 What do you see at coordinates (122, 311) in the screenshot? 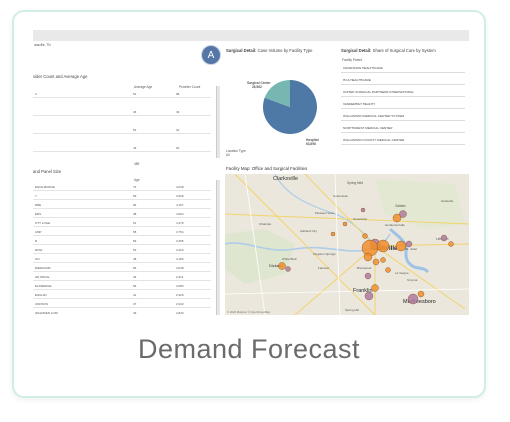
I see `table-row: WALDREN LORI 49 2,833` at bounding box center [122, 311].